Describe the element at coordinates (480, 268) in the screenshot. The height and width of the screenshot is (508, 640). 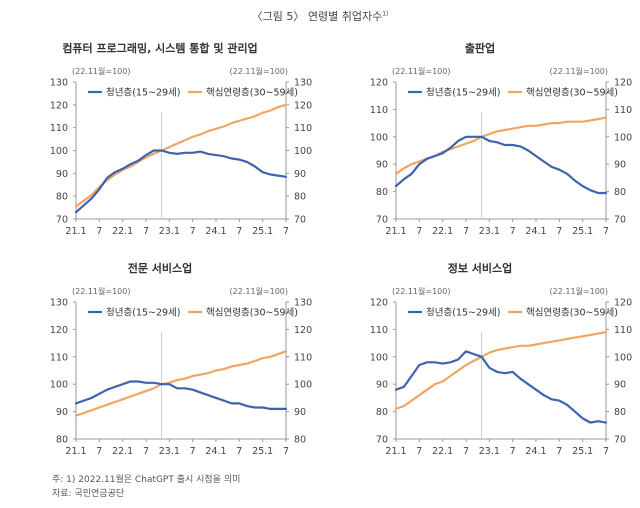
I see `panel-title: 정보 서비스업` at that location.